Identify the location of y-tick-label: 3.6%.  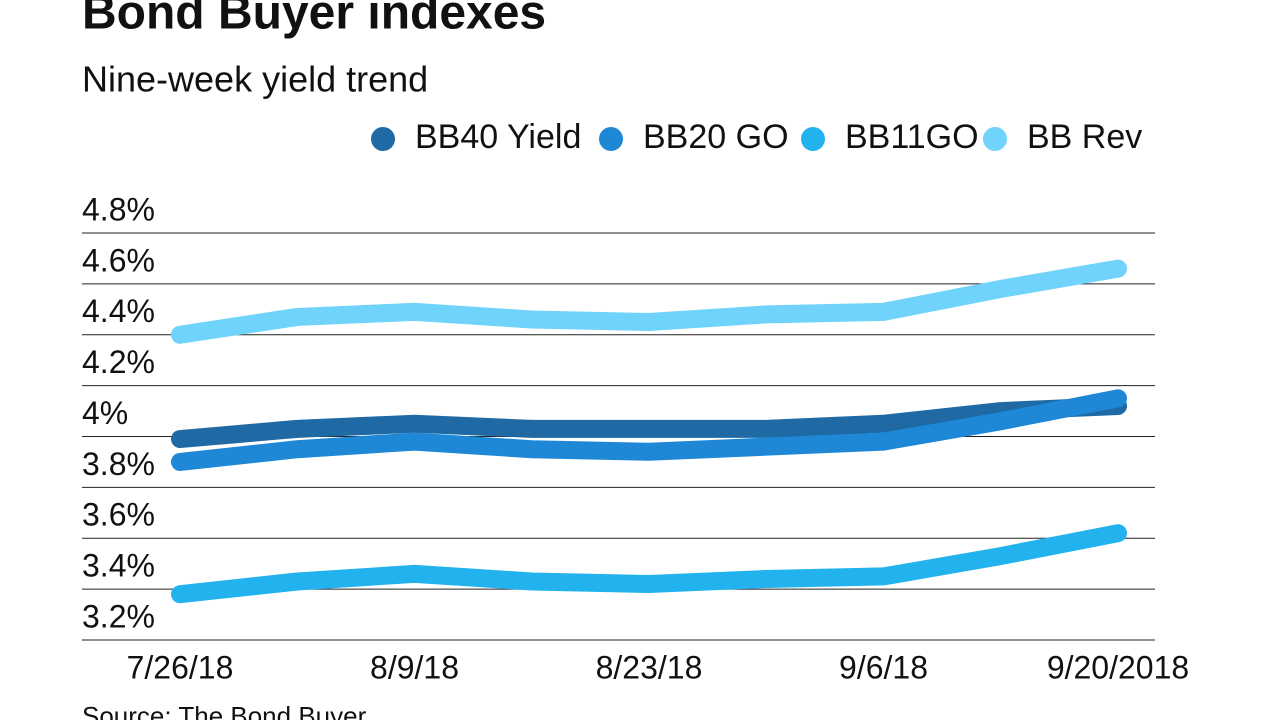
(118, 515).